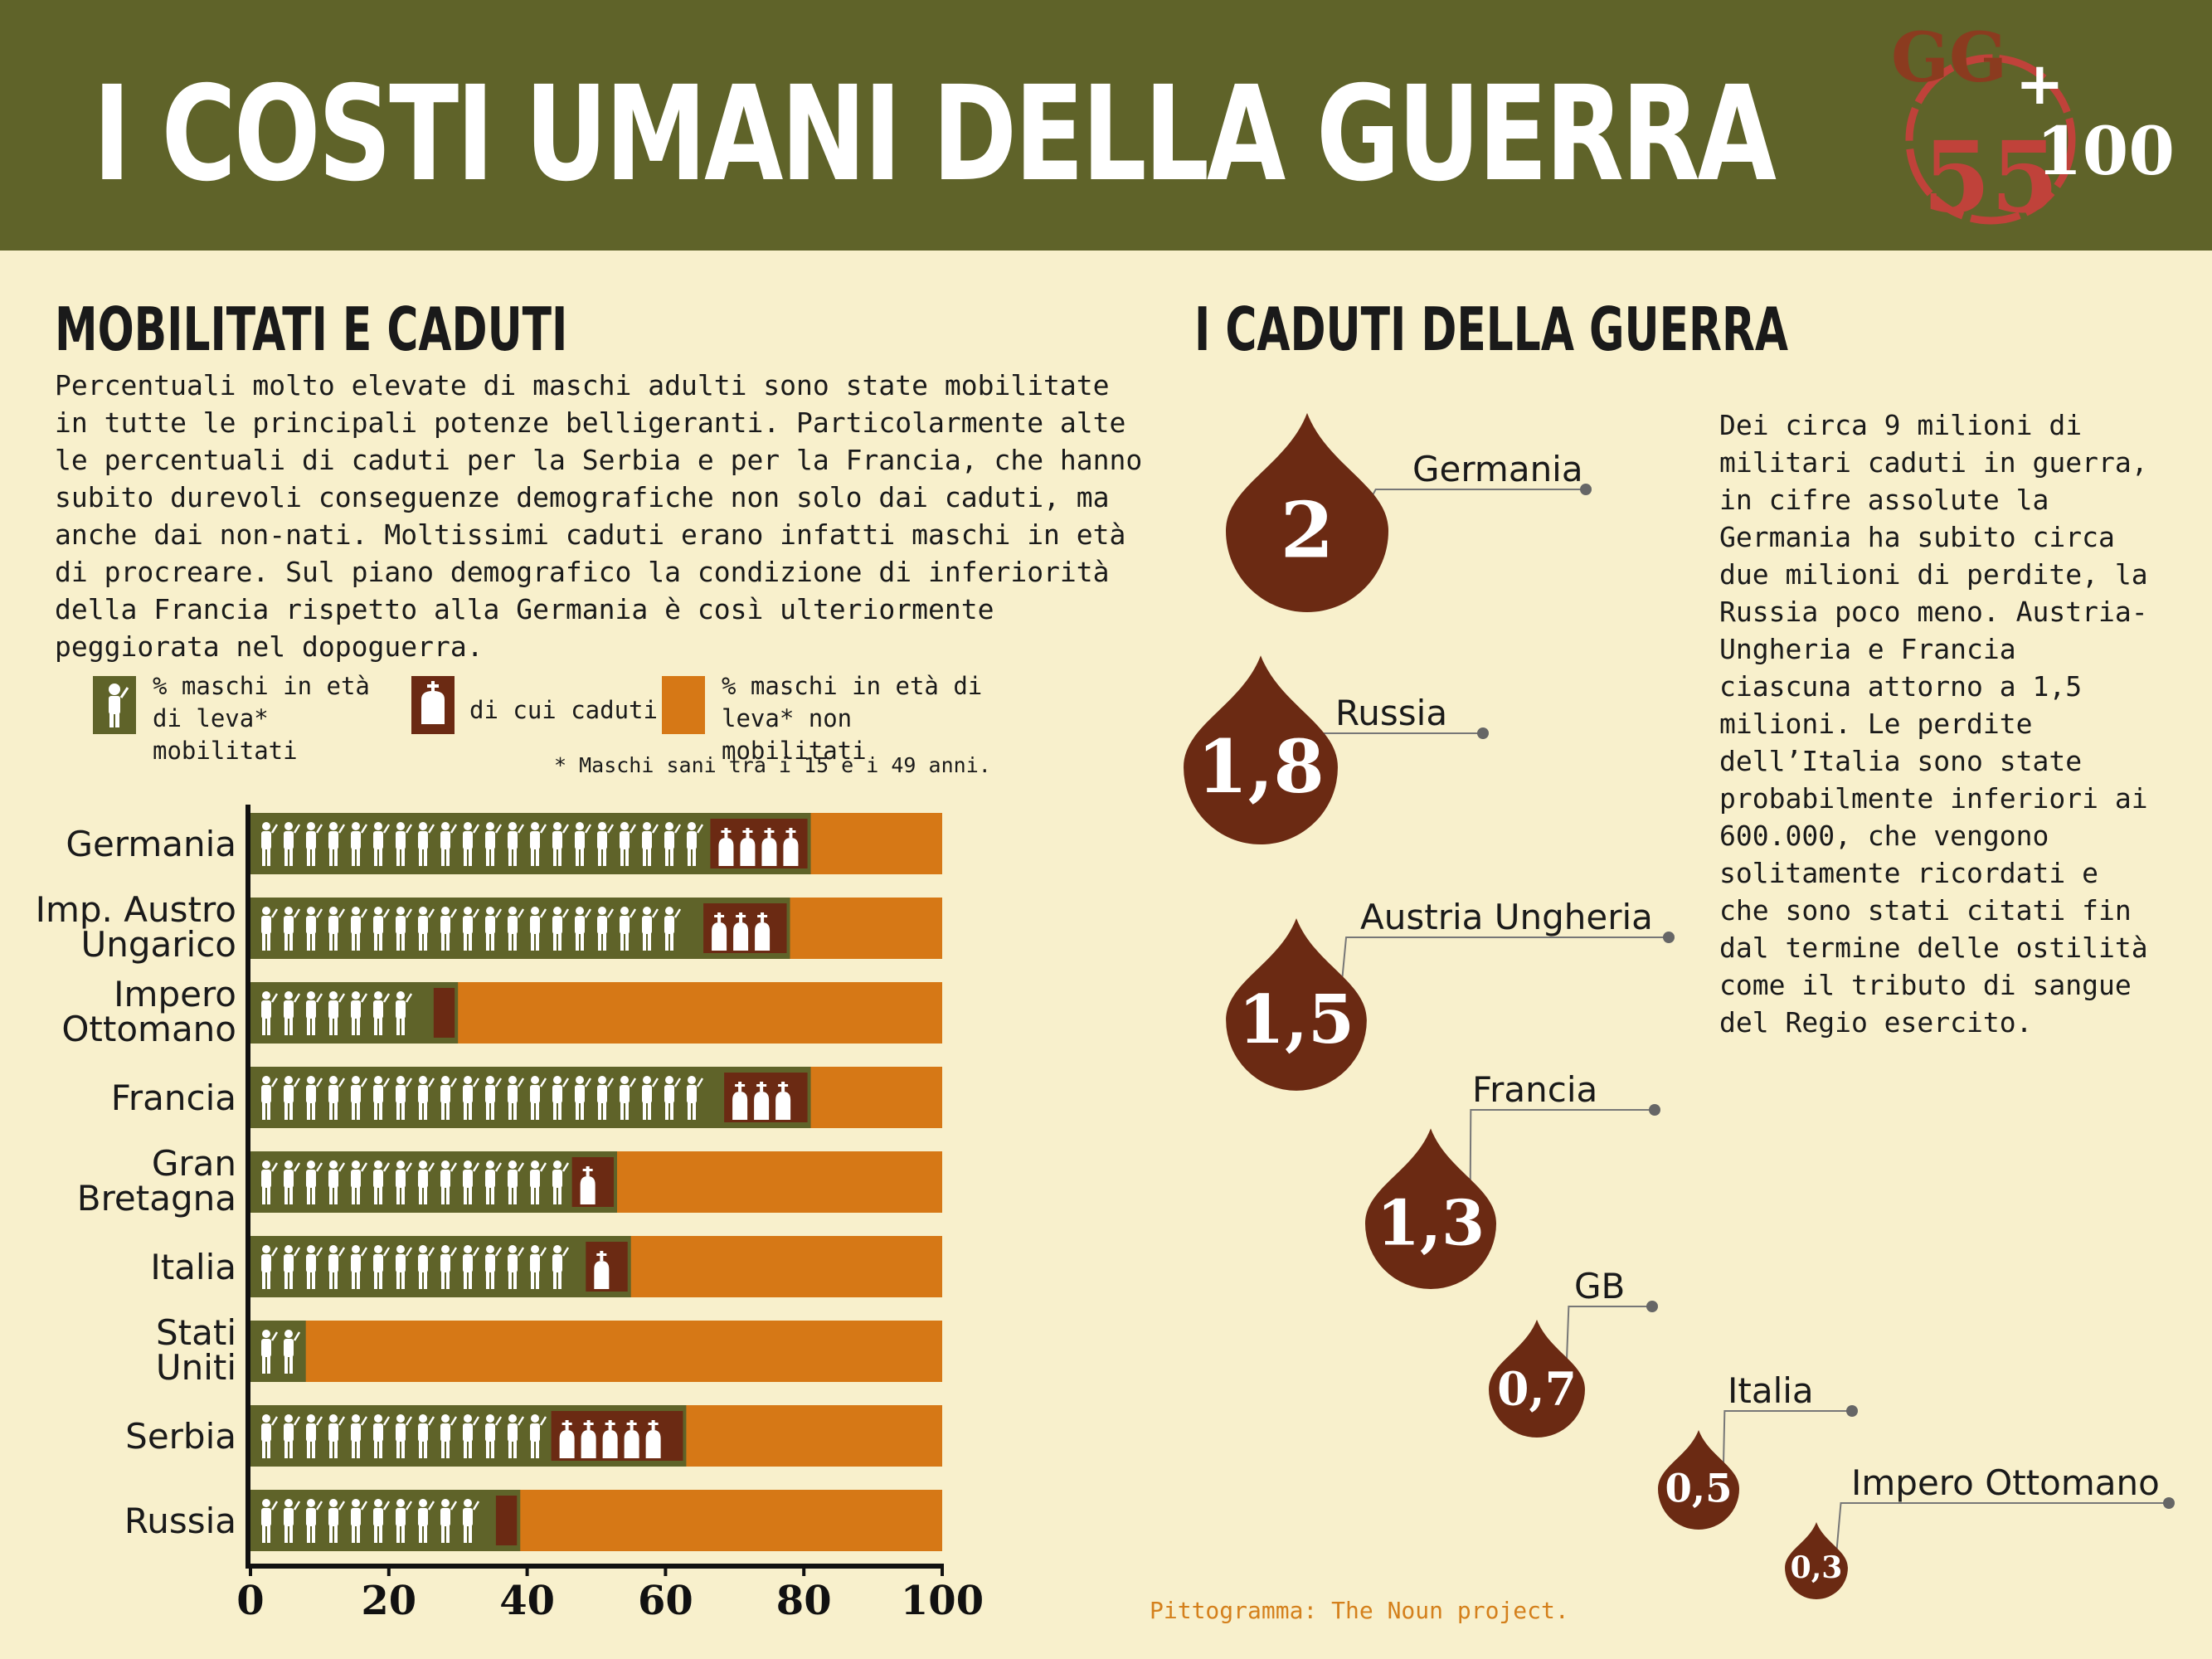 The image size is (2212, 1659). Describe the element at coordinates (1391, 713) in the screenshot. I see `country-label: Russia` at that location.